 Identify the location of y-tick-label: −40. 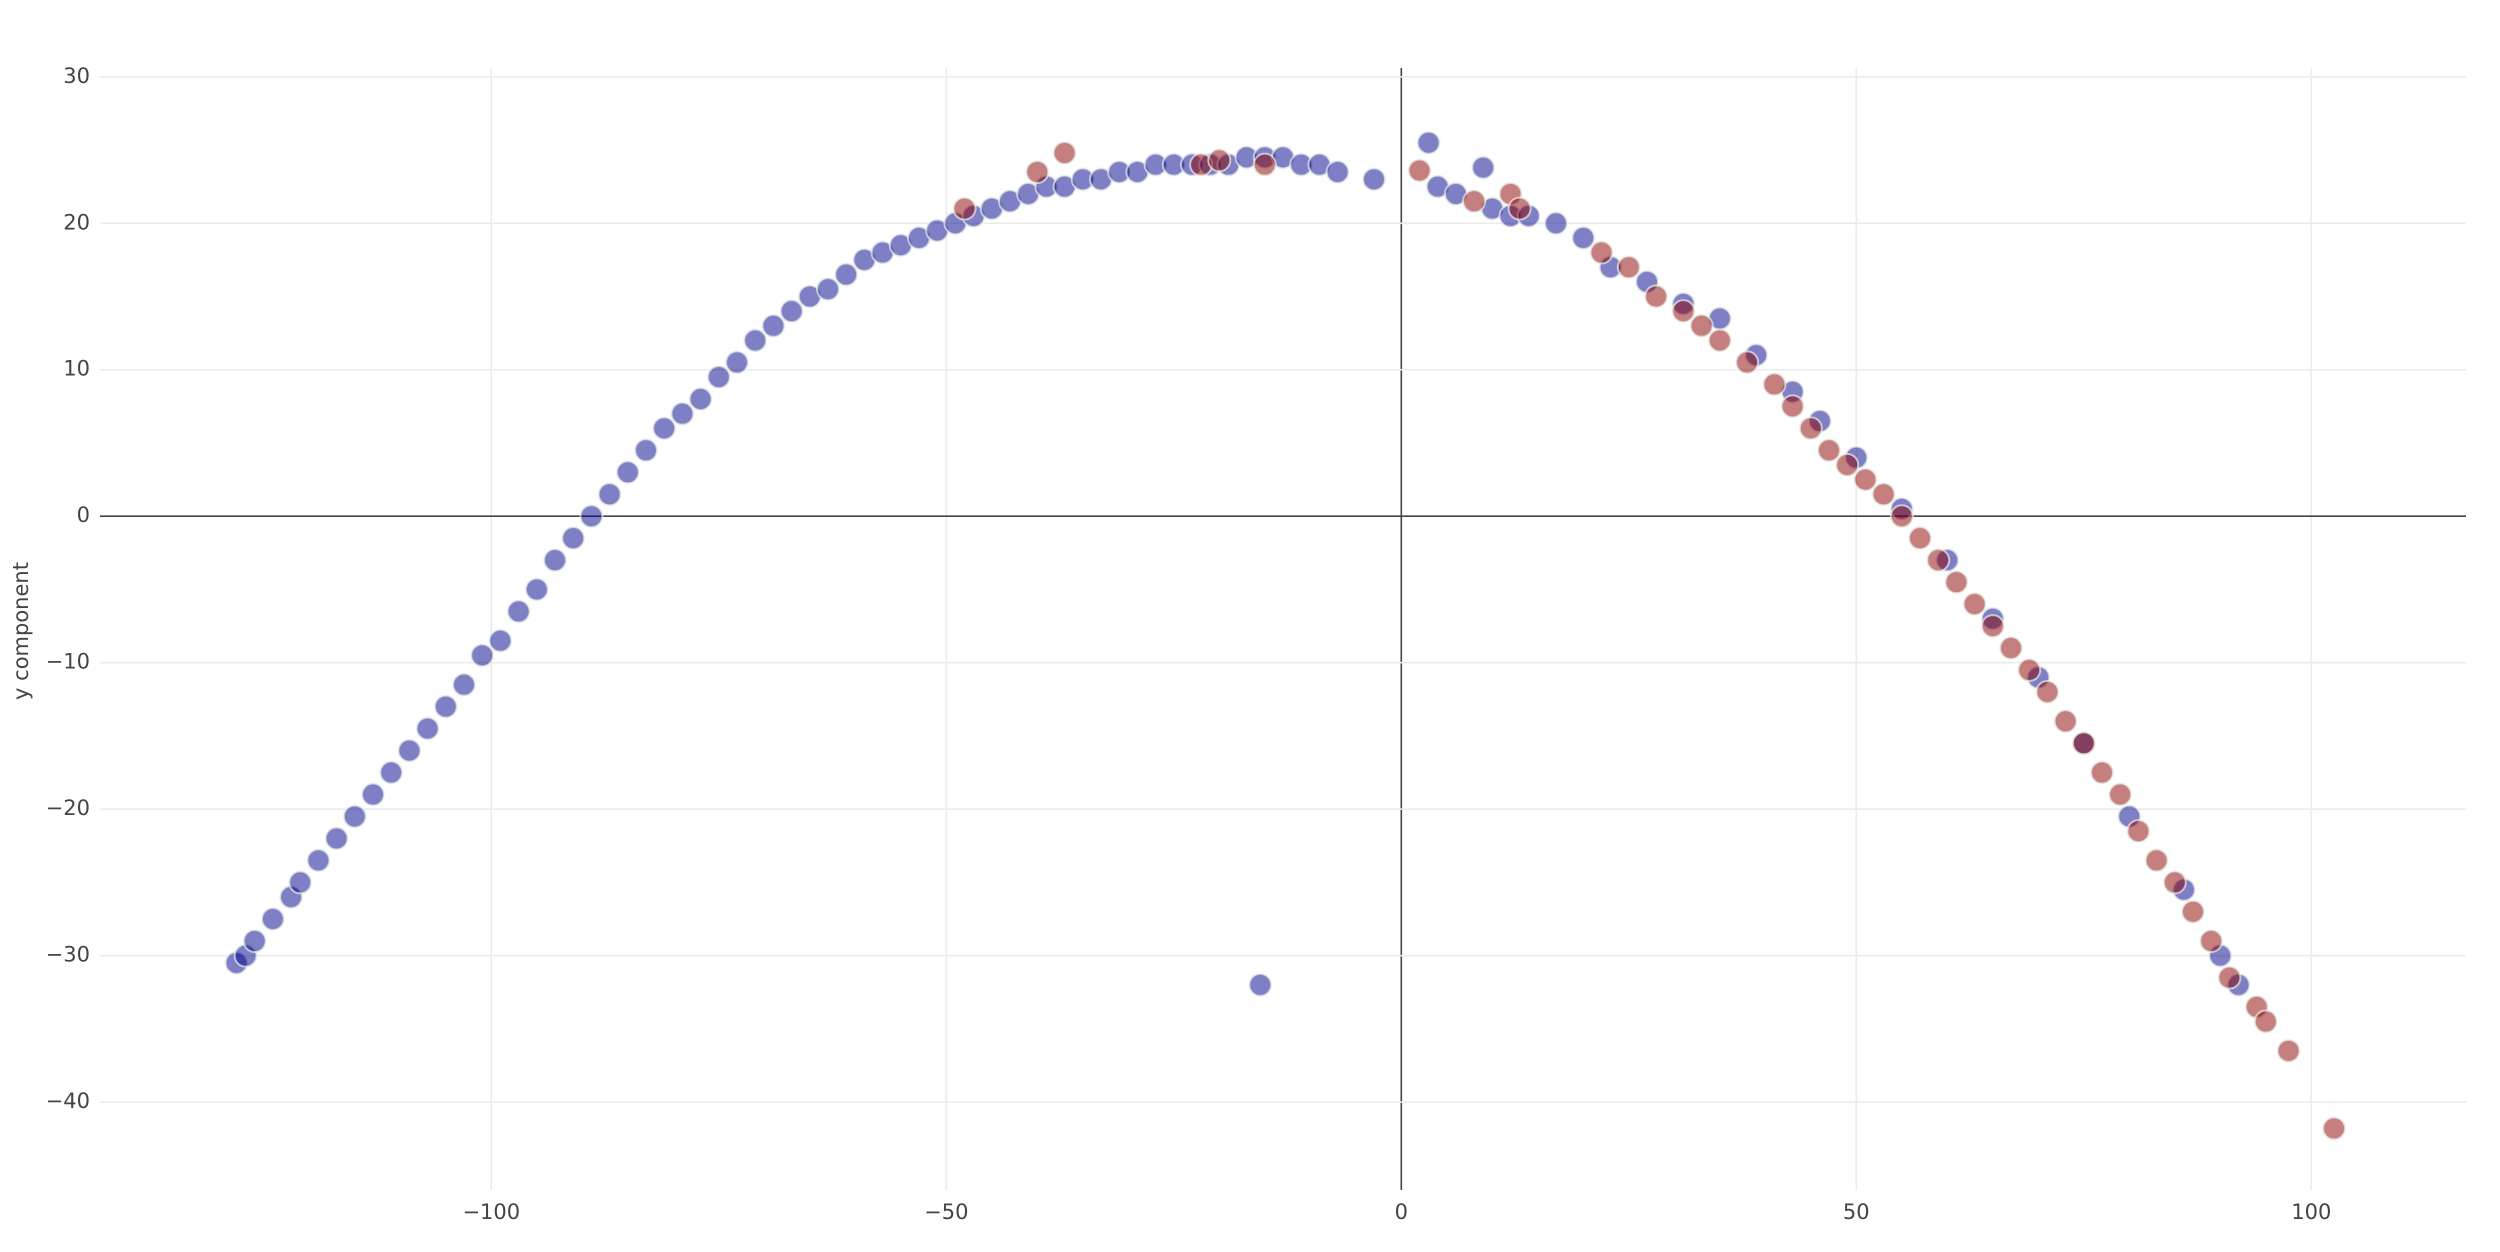
(68, 1101).